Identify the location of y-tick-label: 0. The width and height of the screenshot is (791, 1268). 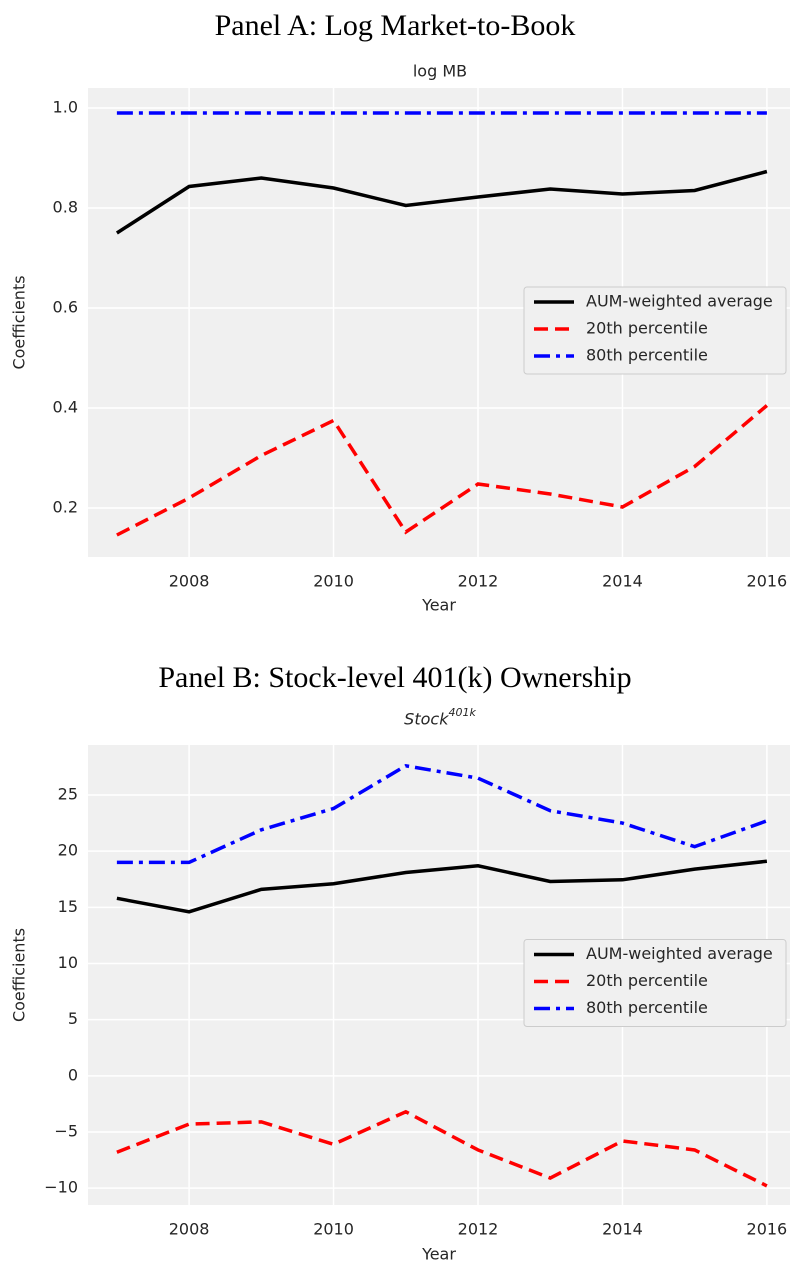
(73, 1074).